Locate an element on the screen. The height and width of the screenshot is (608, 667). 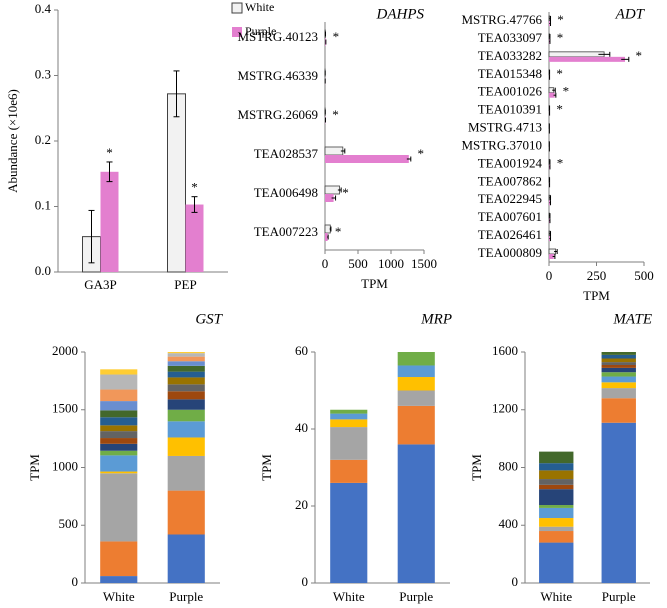
y-tick-label: TEA000809 is located at coordinates (510, 252).